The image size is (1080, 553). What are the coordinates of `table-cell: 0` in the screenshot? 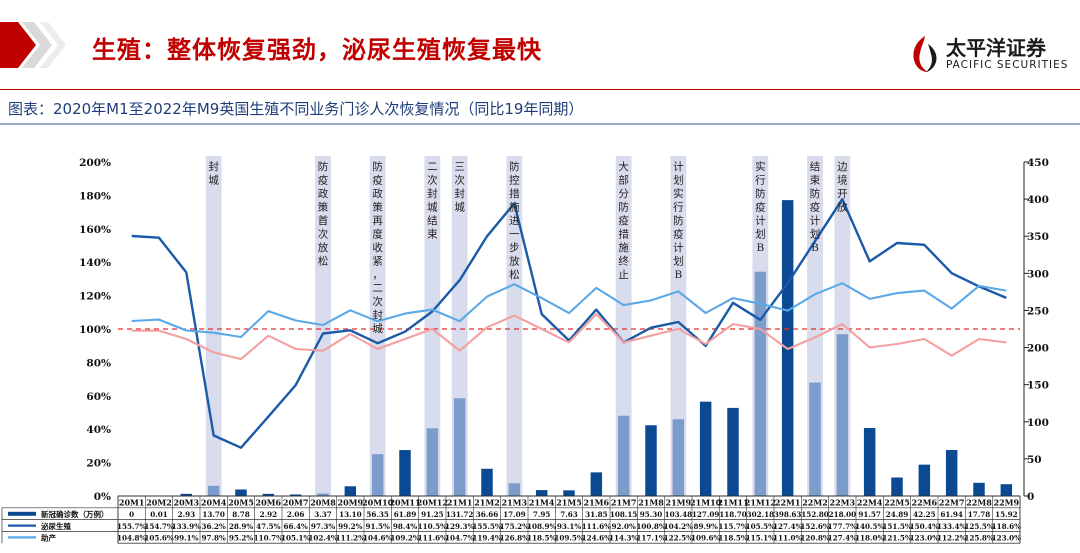 It's located at (131, 514).